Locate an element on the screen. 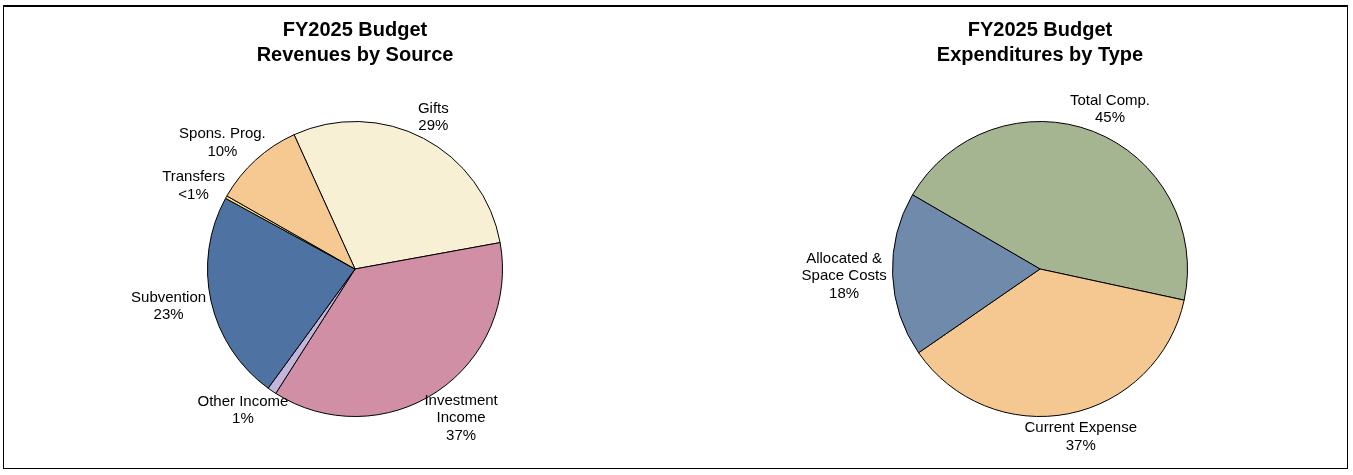  data-label: 1% is located at coordinates (243, 418).